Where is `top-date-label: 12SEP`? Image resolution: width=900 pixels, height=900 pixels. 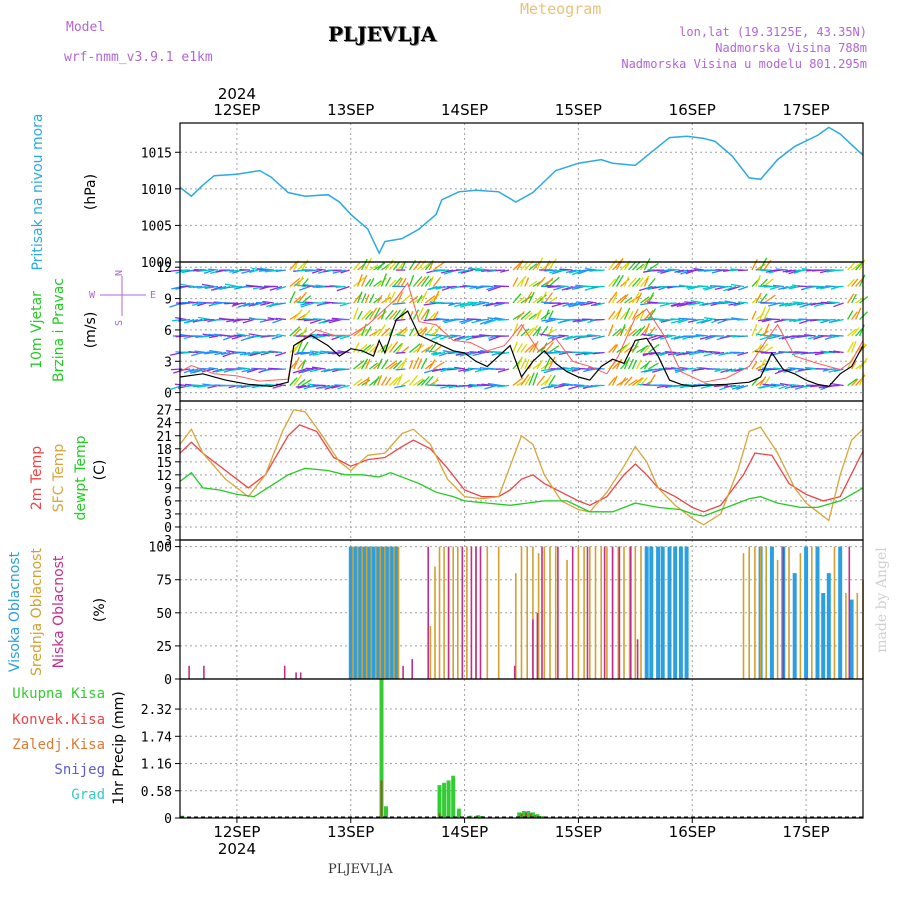
top-date-label: 12SEP is located at coordinates (236, 110).